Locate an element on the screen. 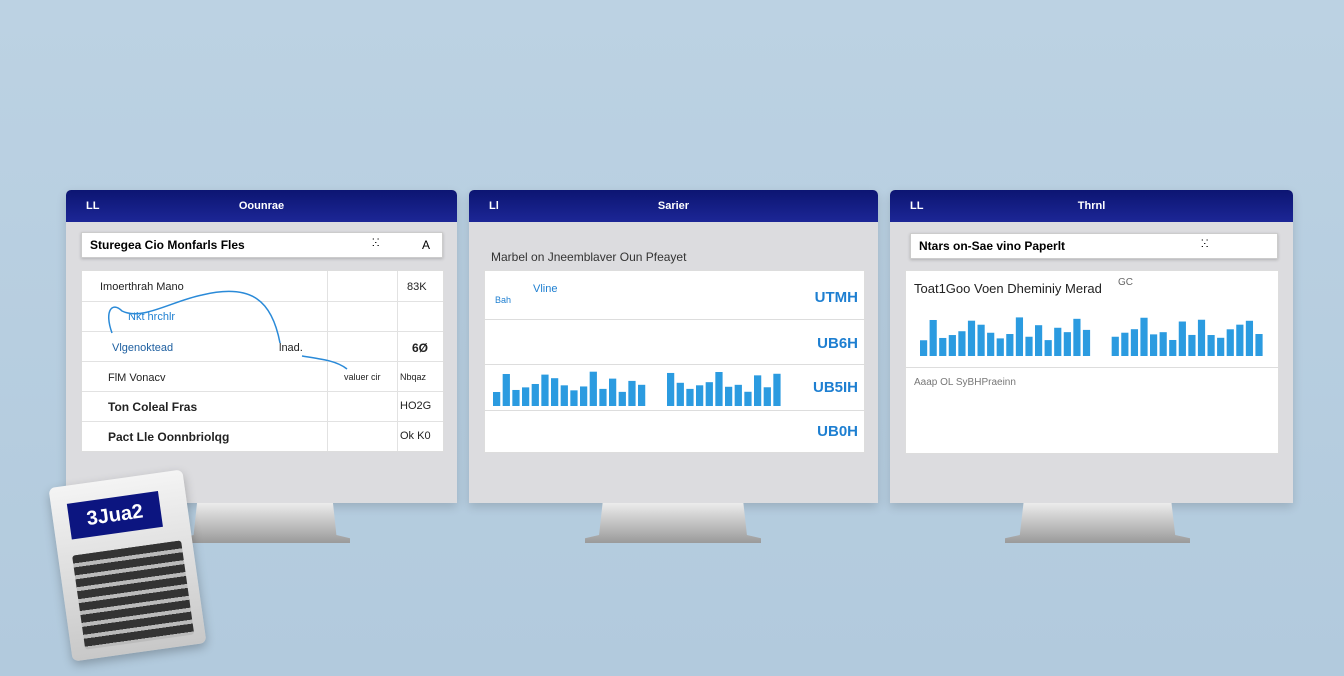 This screenshot has width=1344, height=676. keyboard is located at coordinates (133, 595).